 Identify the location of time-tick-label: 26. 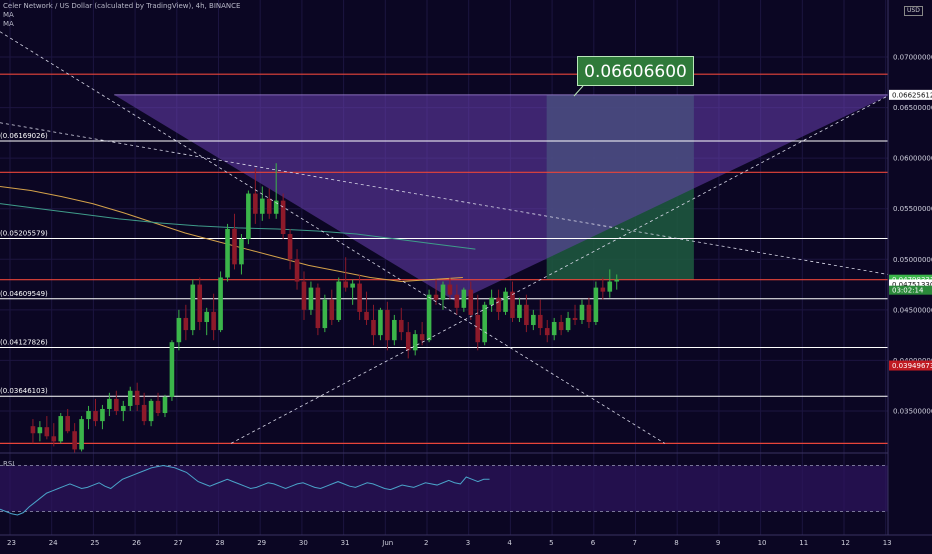
(136, 543).